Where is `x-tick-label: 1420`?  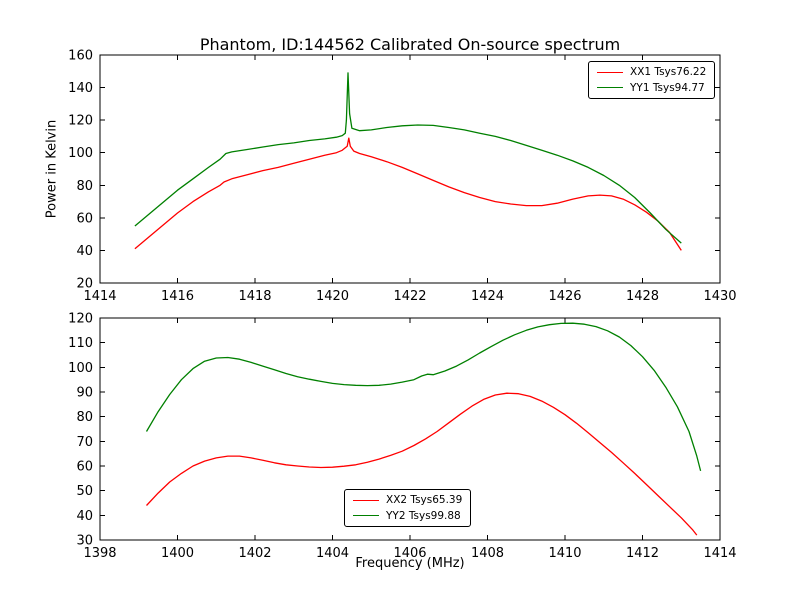 x-tick-label: 1420 is located at coordinates (332, 296).